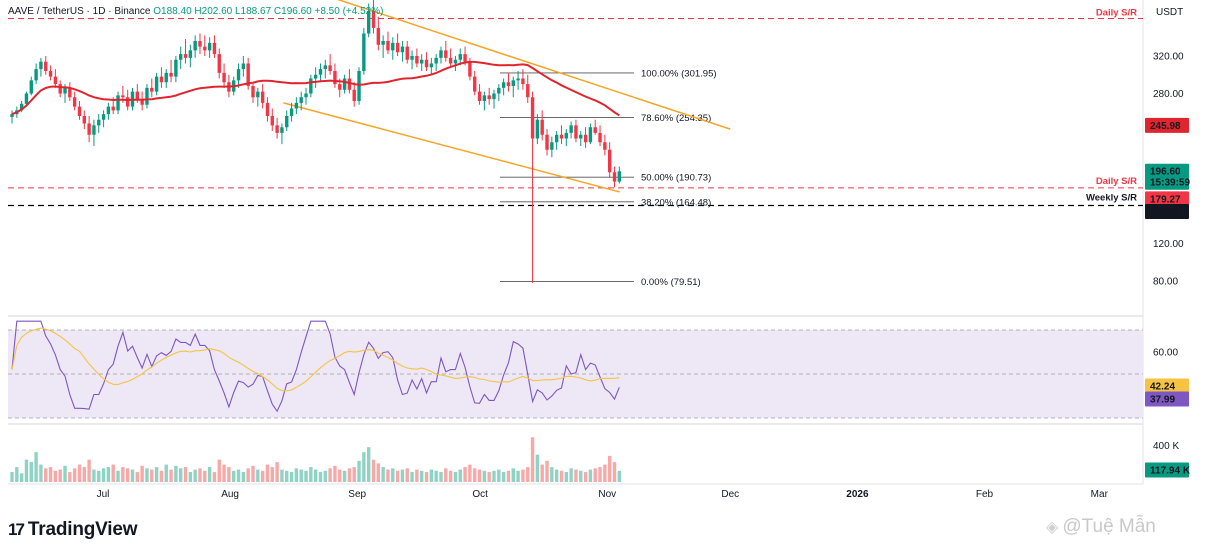  What do you see at coordinates (676, 178) in the screenshot?
I see `fib-label-2: 50.00% (190.73)` at bounding box center [676, 178].